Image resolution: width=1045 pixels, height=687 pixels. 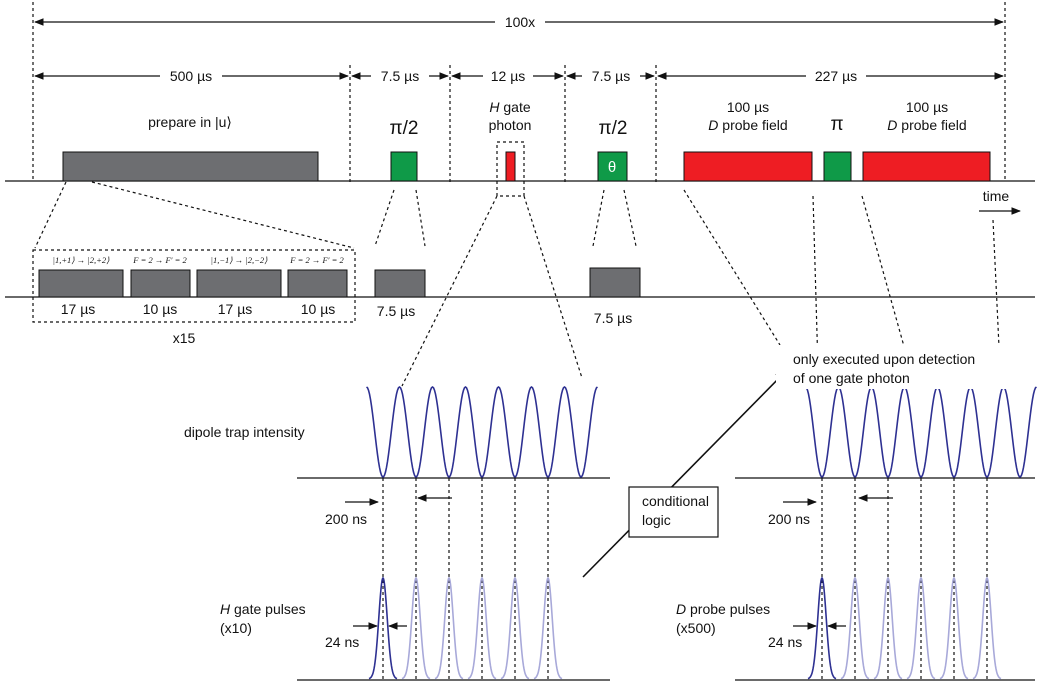 I want to click on transition-4: F = 2 → F′ = 2, so click(x=316, y=260).